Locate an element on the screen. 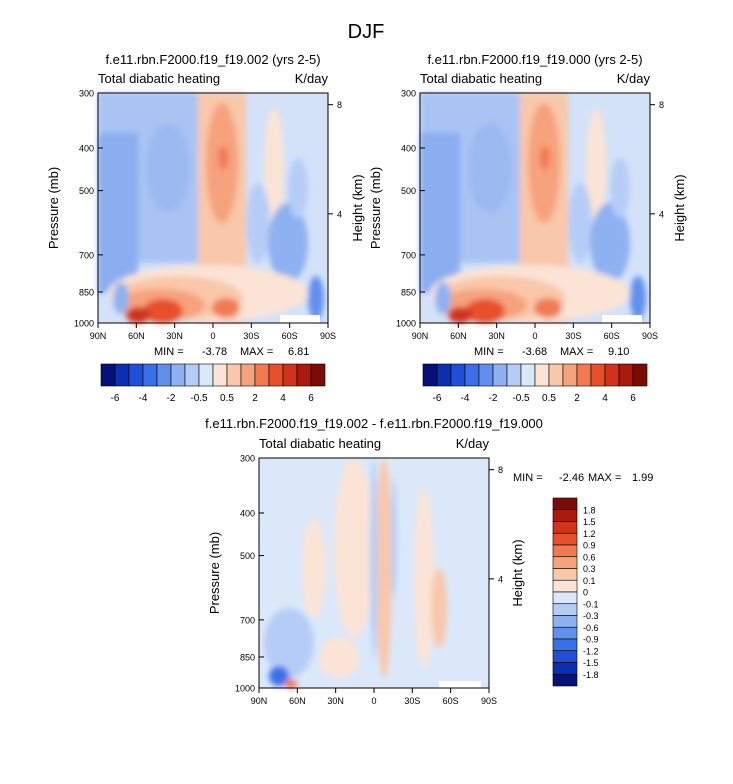 Image resolution: width=733 pixels, height=784 pixels. panel-2-ylabel-right: Height (km) is located at coordinates (679, 207).